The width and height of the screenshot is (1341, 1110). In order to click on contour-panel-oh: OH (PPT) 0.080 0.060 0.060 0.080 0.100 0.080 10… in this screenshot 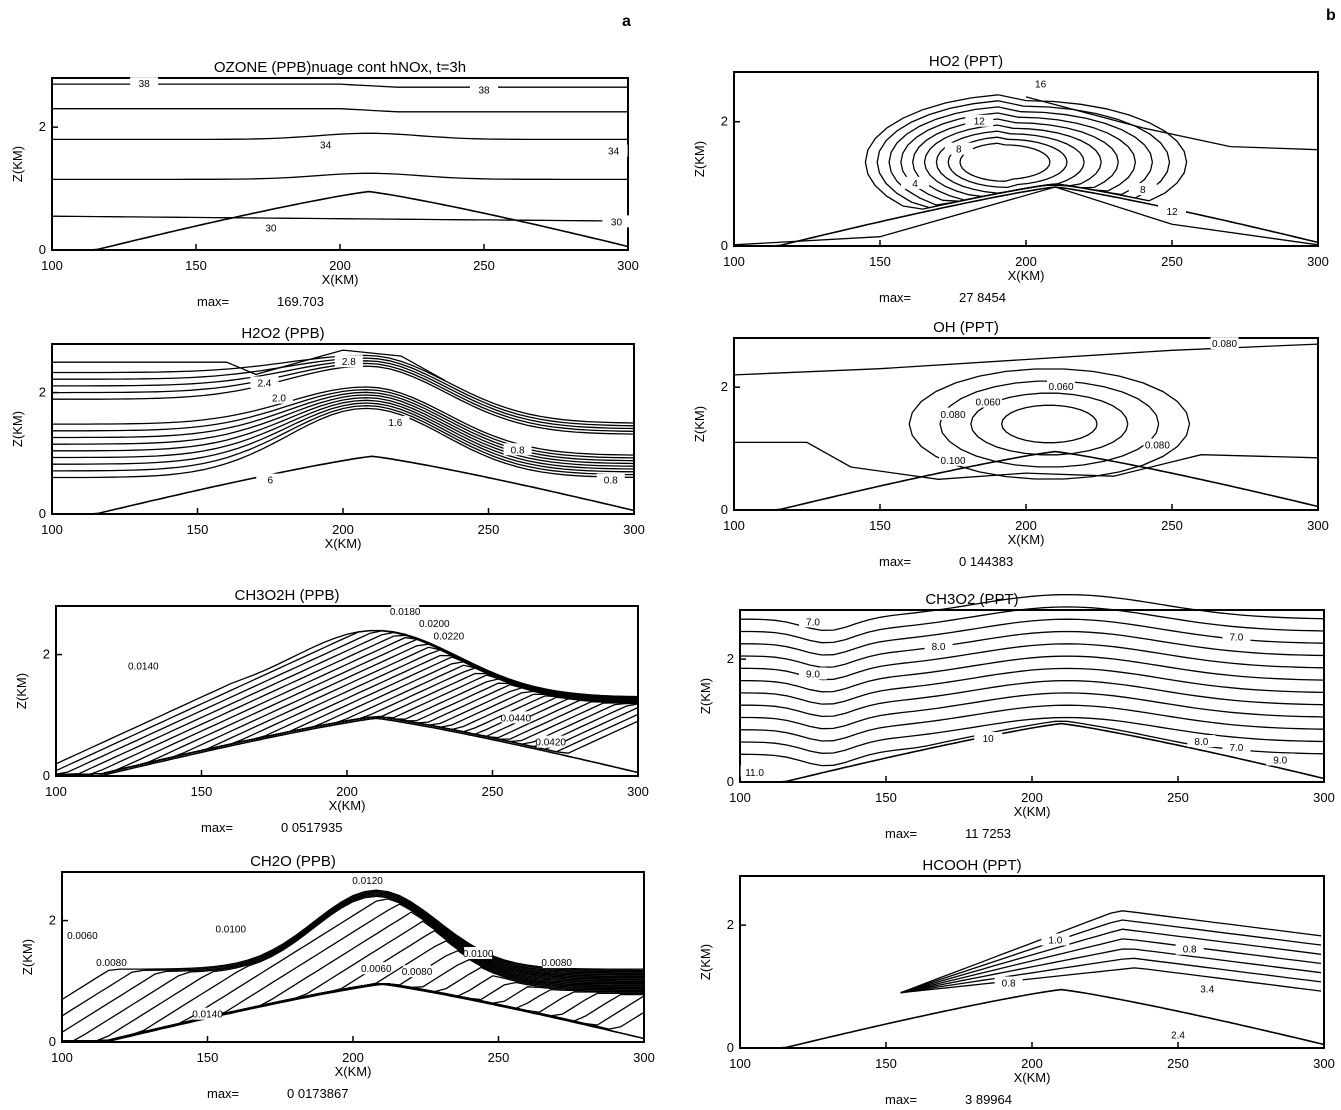, I will do `click(1010, 444)`.